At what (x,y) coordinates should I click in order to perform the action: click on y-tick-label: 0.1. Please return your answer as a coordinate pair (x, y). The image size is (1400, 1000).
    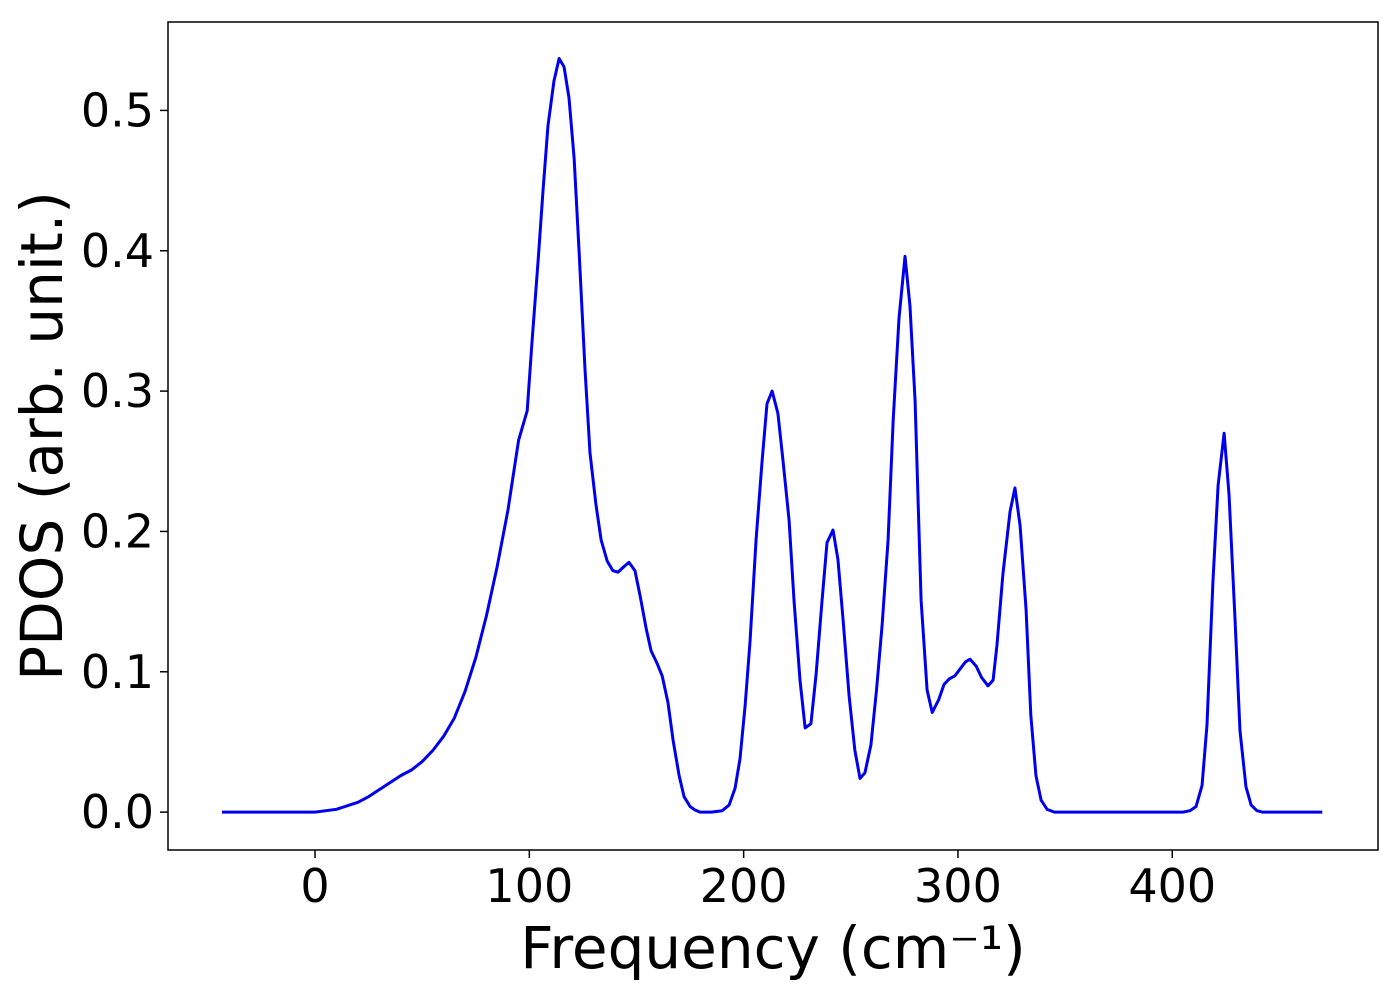
    Looking at the image, I should click on (117, 672).